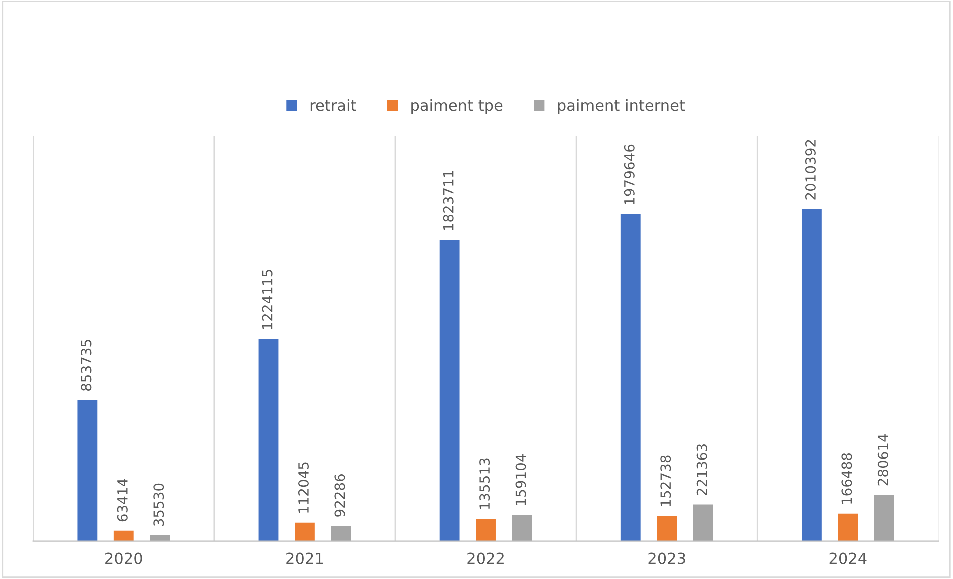 This screenshot has width=953, height=579. I want to click on legend-label: paiment tpe, so click(457, 106).